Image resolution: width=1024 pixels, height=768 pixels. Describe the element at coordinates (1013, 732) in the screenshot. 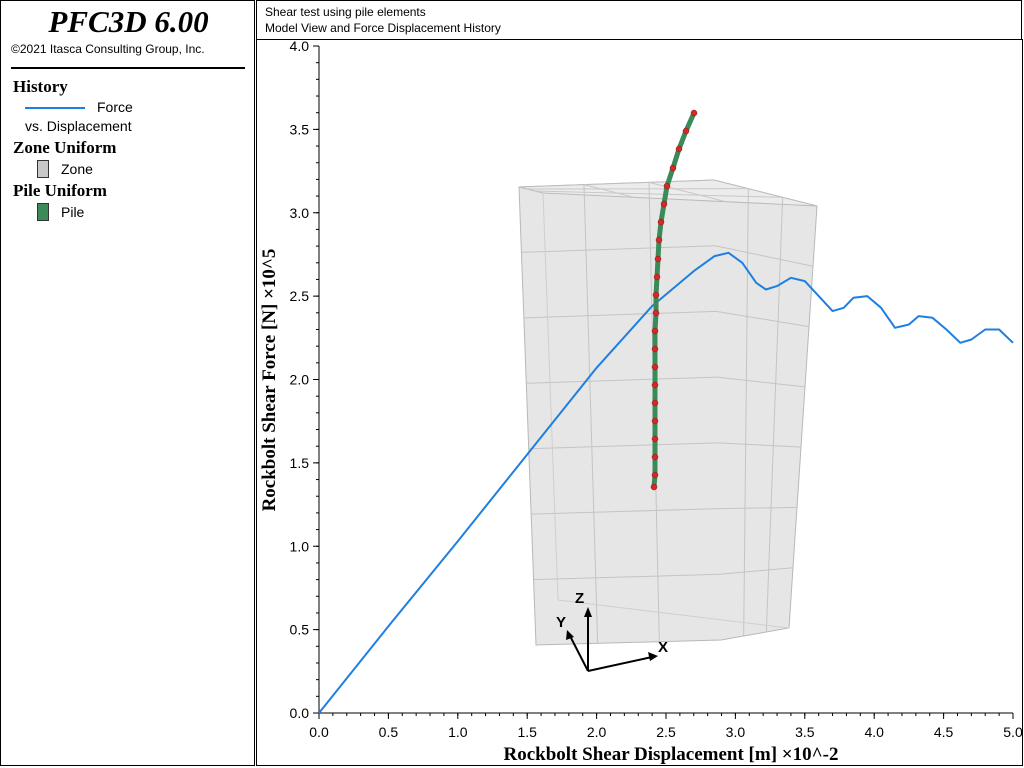

I see `x-tick-label: 5.0` at that location.